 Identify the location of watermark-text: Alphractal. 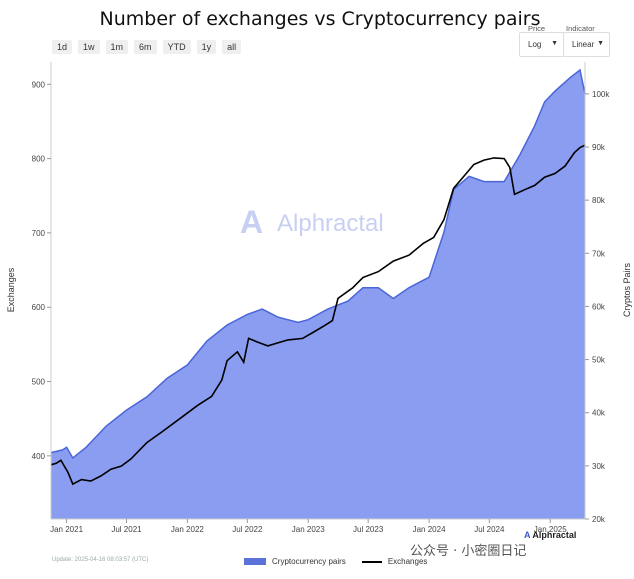
(330, 223).